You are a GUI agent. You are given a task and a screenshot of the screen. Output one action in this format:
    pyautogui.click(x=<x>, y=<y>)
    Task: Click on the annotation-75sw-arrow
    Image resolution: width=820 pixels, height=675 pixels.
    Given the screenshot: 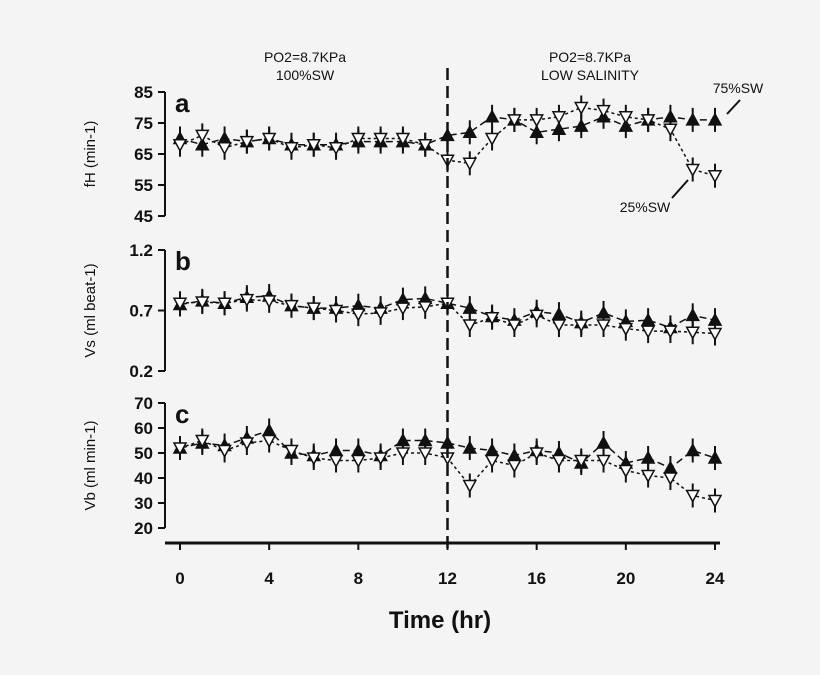 What is the action you would take?
    pyautogui.click(x=733, y=107)
    